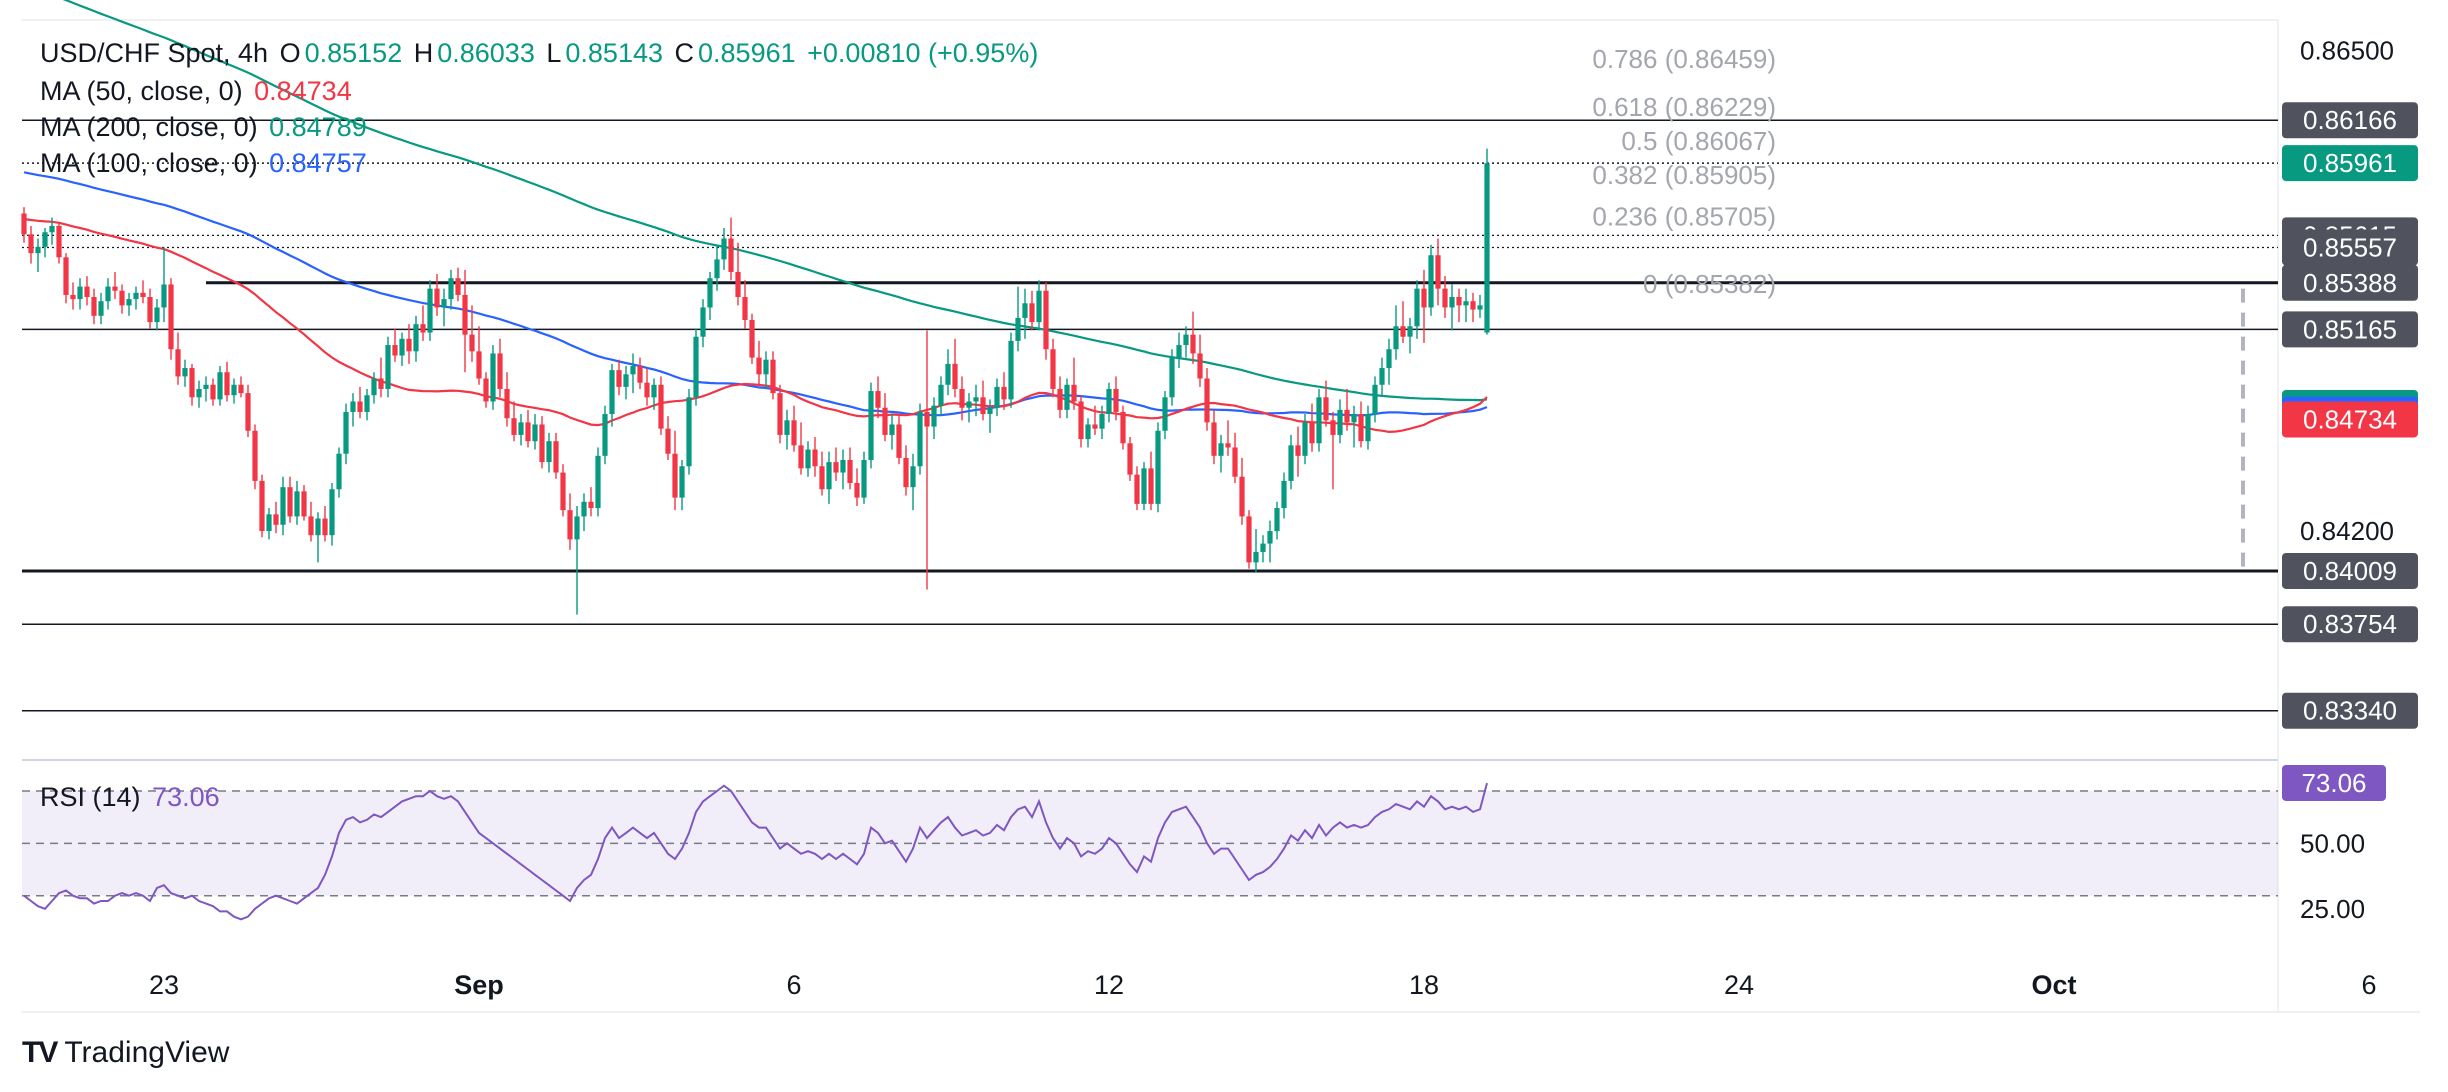  I want to click on ma100-label: MA (100, close, 0), so click(149, 163).